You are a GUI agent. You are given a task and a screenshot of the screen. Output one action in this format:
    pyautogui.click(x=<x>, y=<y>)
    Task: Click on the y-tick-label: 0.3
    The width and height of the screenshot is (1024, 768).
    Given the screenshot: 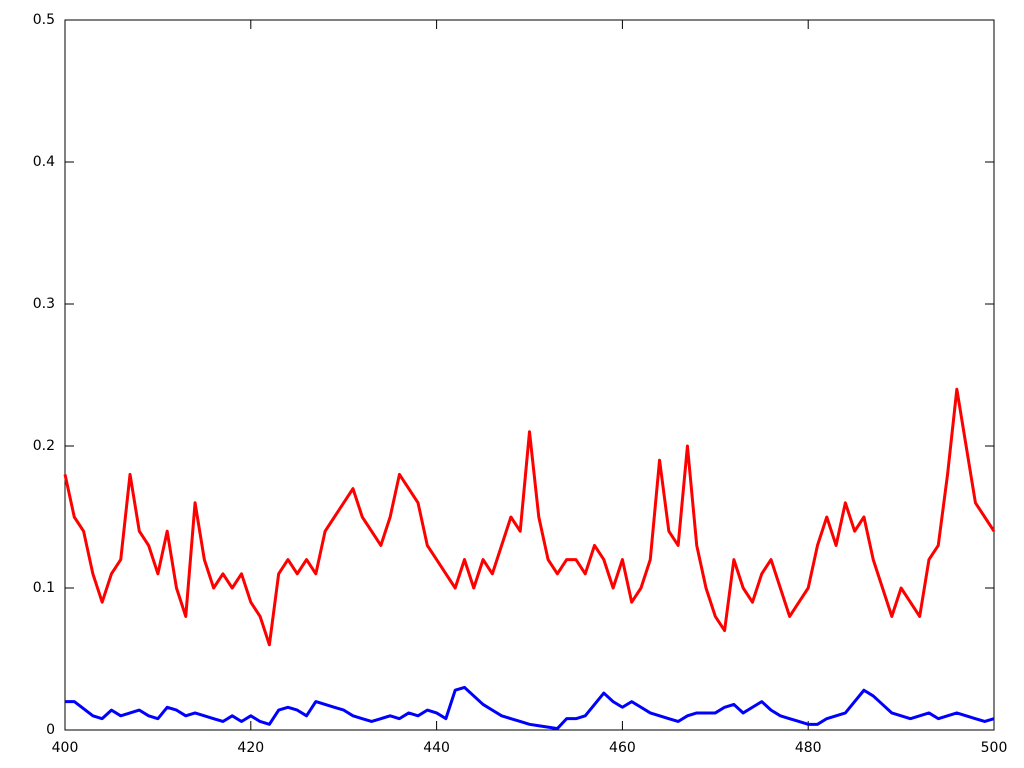 What is the action you would take?
    pyautogui.click(x=44, y=304)
    